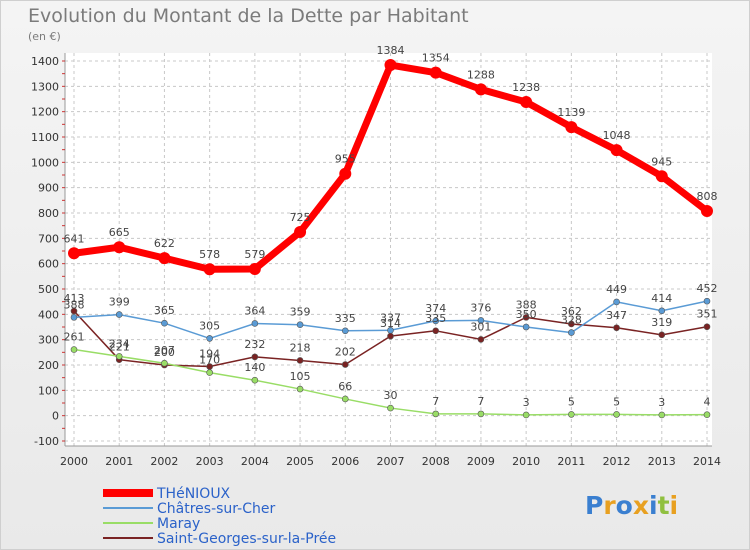 The height and width of the screenshot is (550, 750). What do you see at coordinates (617, 135) in the screenshot?
I see `data-label: 1048` at bounding box center [617, 135].